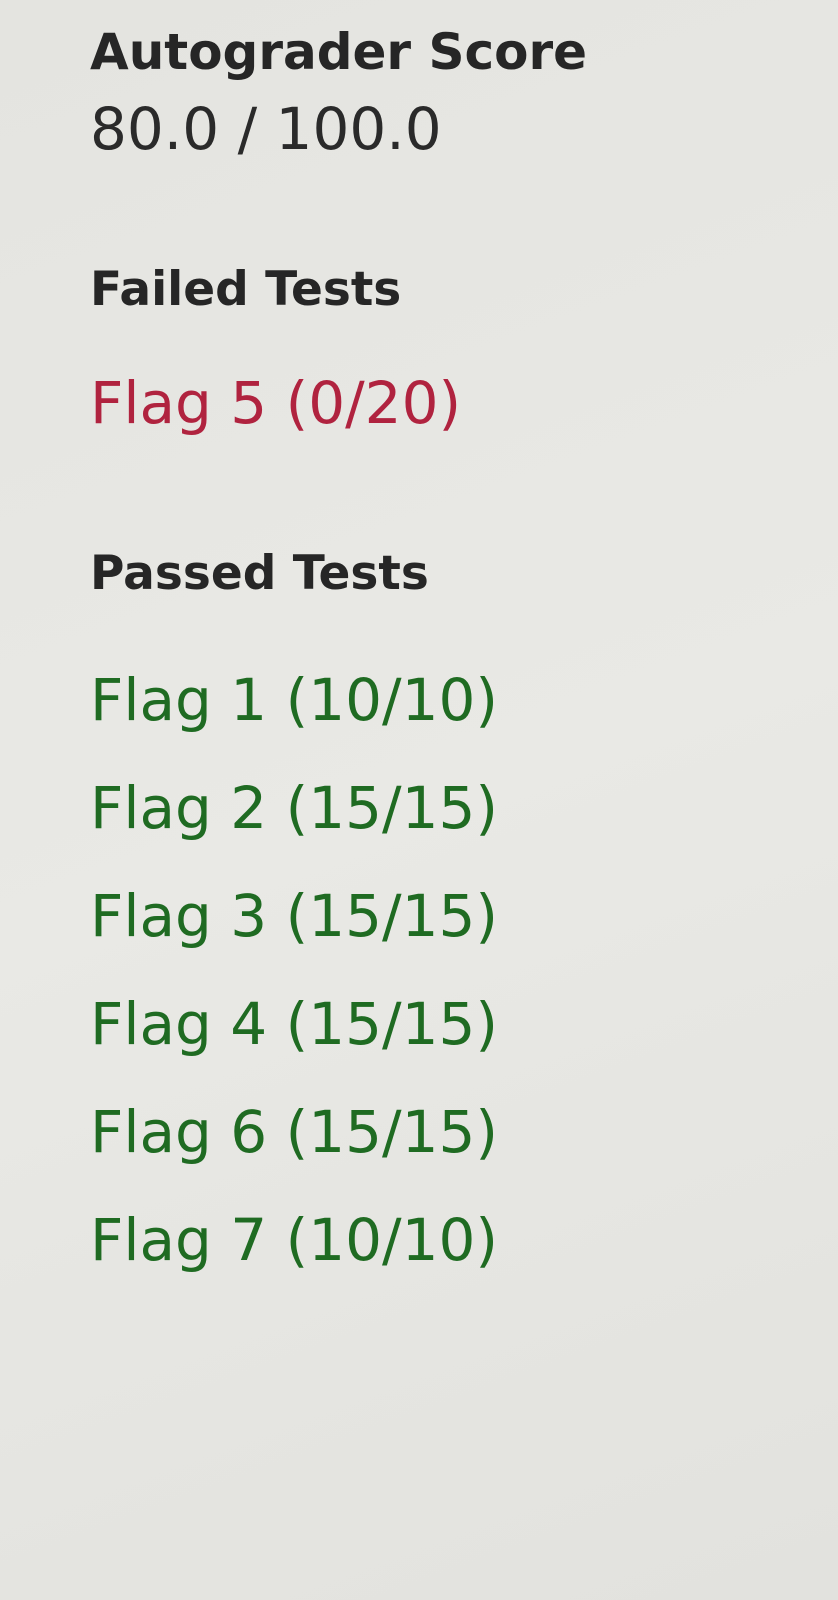 The width and height of the screenshot is (838, 1600). What do you see at coordinates (294, 700) in the screenshot?
I see `passed-test-item: Flag 1 (10/10)` at bounding box center [294, 700].